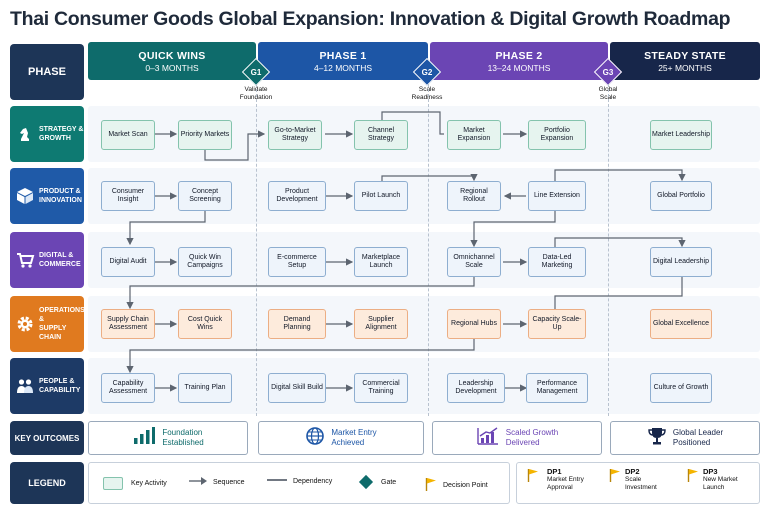 The width and height of the screenshot is (768, 512). I want to click on flag-icon, so click(692, 475).